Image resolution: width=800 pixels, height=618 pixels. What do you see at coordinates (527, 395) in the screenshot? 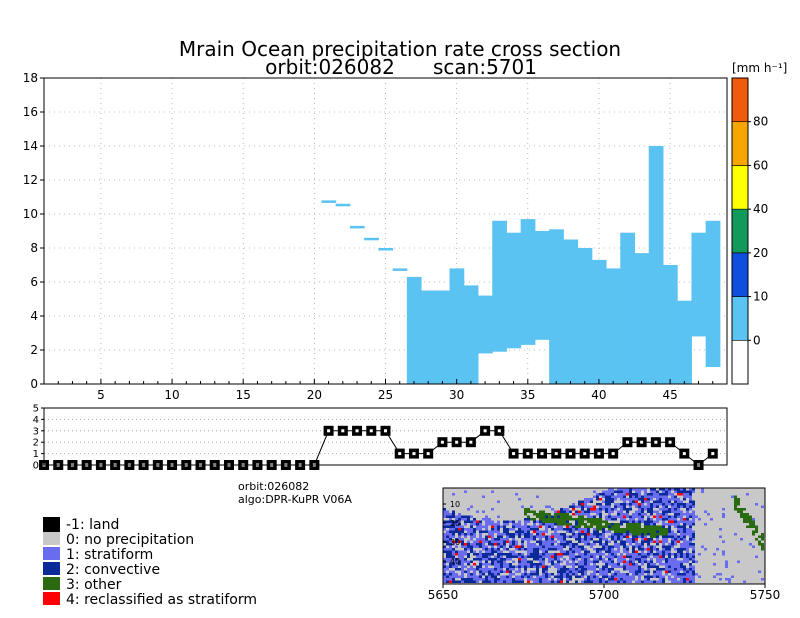
I see `main-x-tick-label: 35` at bounding box center [527, 395].